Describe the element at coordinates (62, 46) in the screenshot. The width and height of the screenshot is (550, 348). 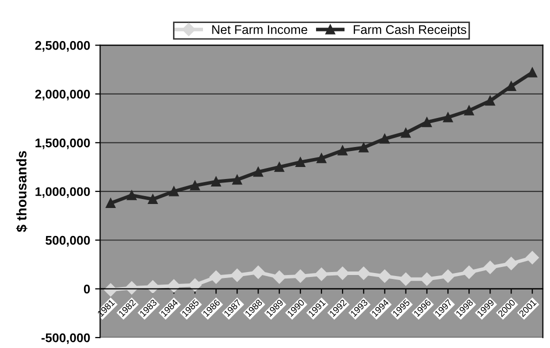
I see `y-tick-label: 2,500,000` at that location.